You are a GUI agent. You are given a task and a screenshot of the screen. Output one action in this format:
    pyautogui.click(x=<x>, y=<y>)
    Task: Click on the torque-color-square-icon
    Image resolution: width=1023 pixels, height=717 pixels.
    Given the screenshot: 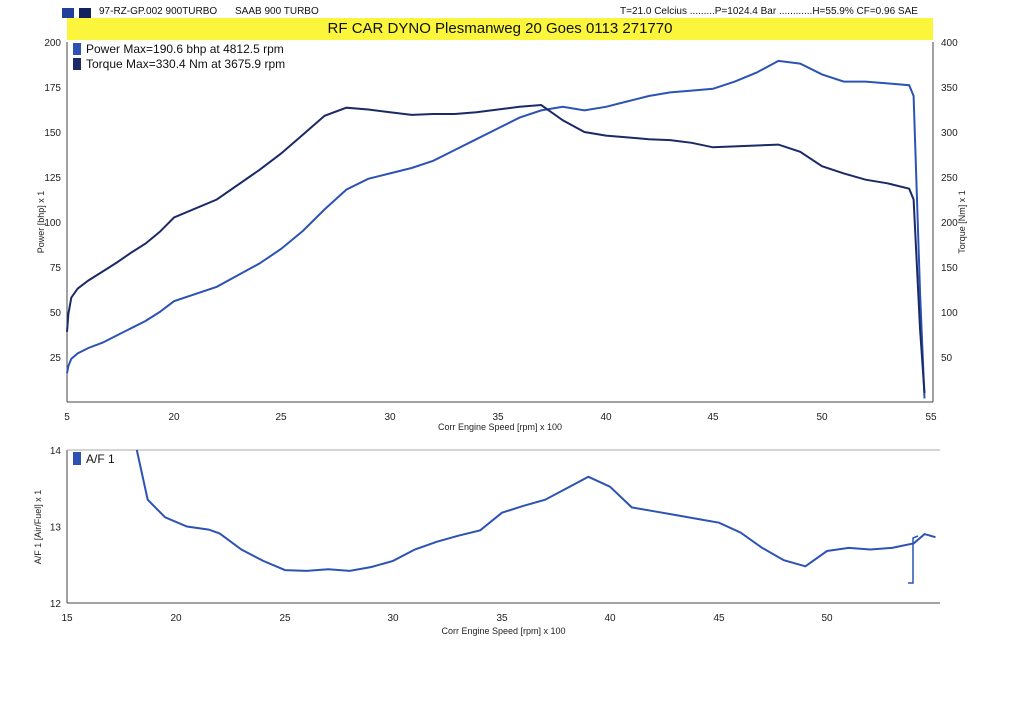 What is the action you would take?
    pyautogui.click(x=85, y=13)
    